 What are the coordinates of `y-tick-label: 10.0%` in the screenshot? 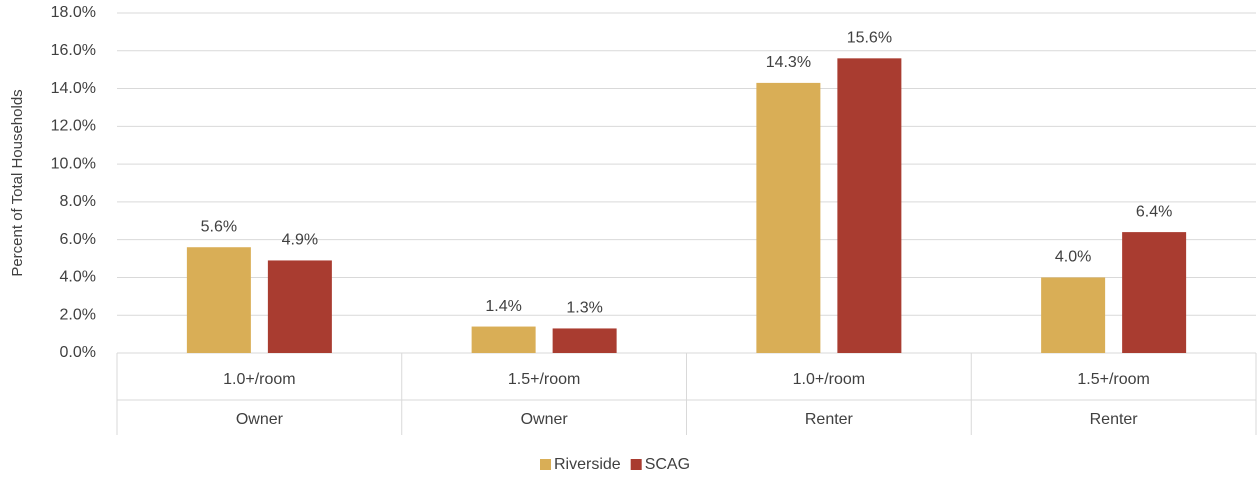 It's located at (73, 163).